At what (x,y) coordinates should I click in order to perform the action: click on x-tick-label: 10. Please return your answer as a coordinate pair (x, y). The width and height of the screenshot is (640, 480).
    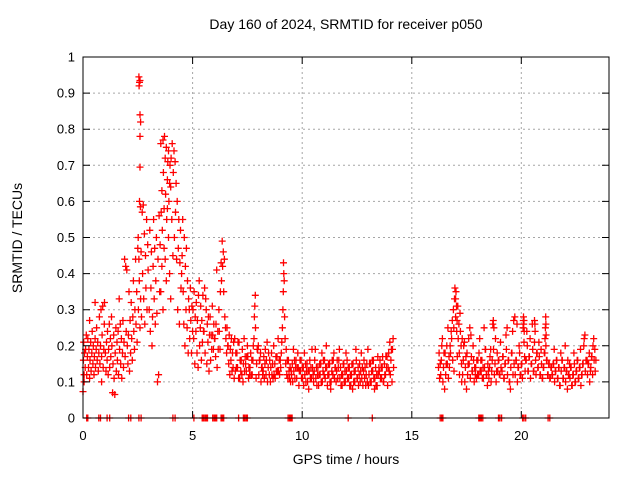
    Looking at the image, I should click on (302, 435).